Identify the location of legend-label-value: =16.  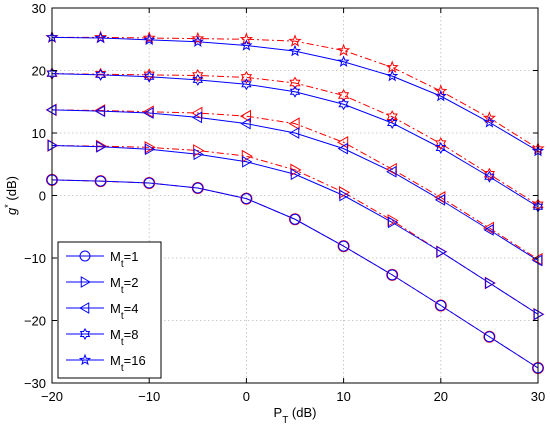
(135, 360).